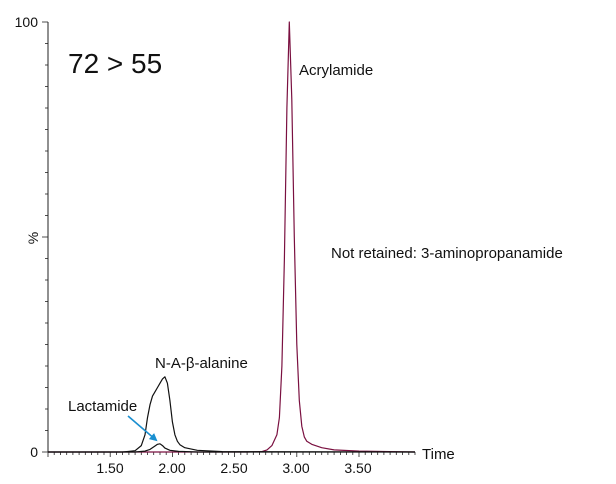  I want to click on annotation-lactamide: Lactamide, so click(102, 406).